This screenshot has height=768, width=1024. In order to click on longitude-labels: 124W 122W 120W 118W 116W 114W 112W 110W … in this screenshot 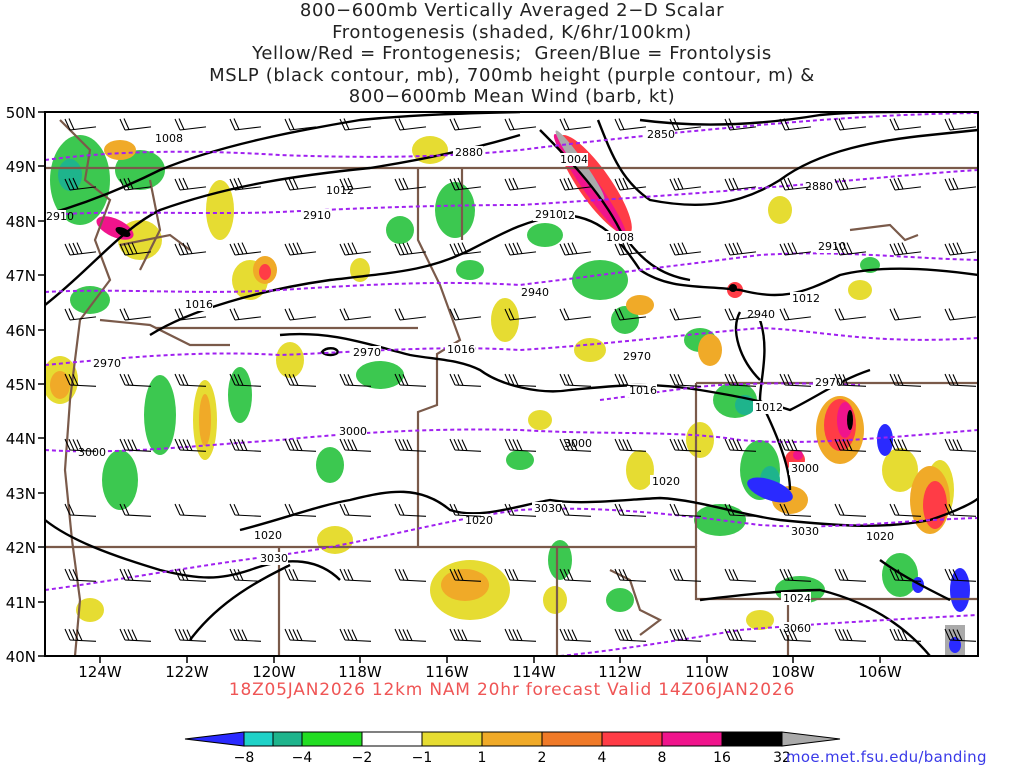, I will do `click(490, 672)`.